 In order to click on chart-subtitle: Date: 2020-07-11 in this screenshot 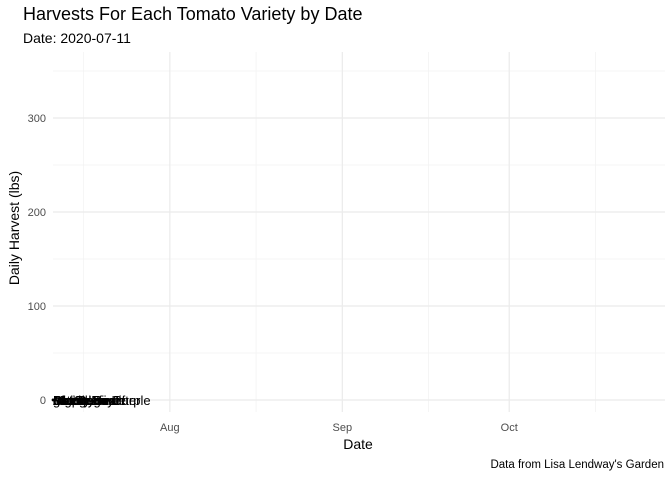, I will do `click(77, 38)`.